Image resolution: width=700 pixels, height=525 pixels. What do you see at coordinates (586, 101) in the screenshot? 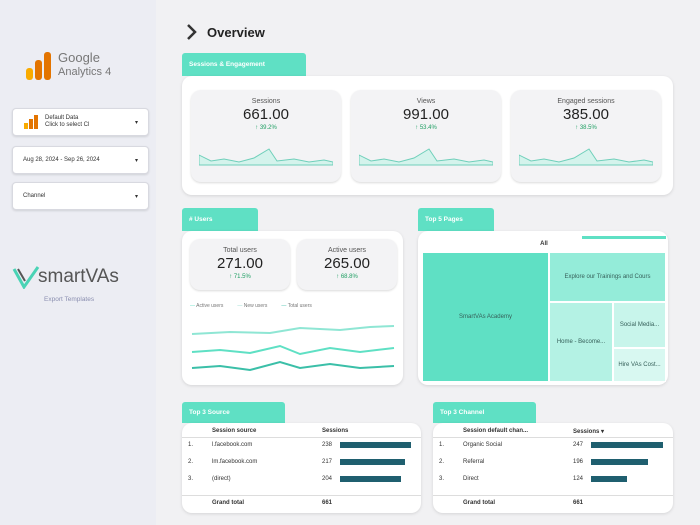
I see `kpi-label: Engaged sessions` at bounding box center [586, 101].